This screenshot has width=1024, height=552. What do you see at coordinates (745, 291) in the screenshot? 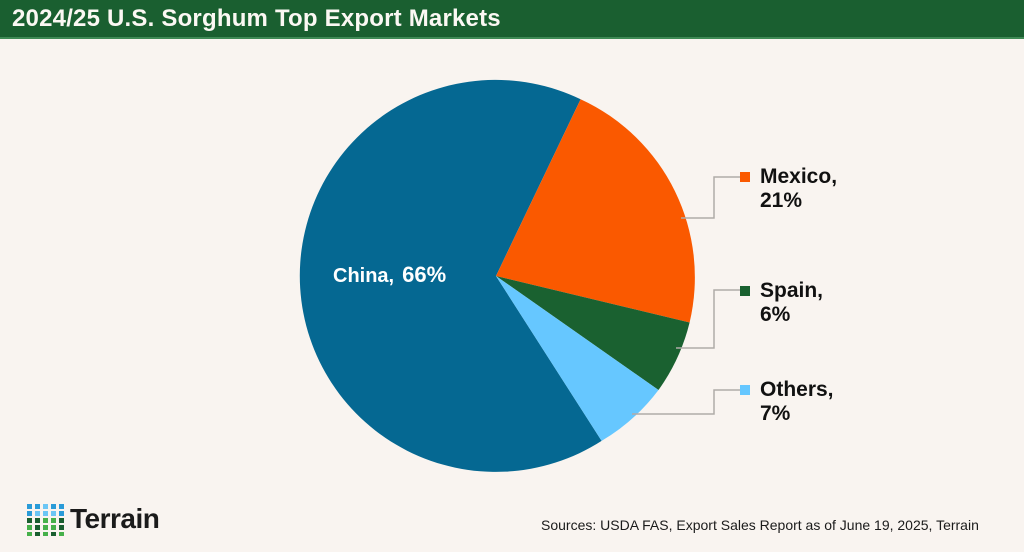
I see `spain-swatch` at bounding box center [745, 291].